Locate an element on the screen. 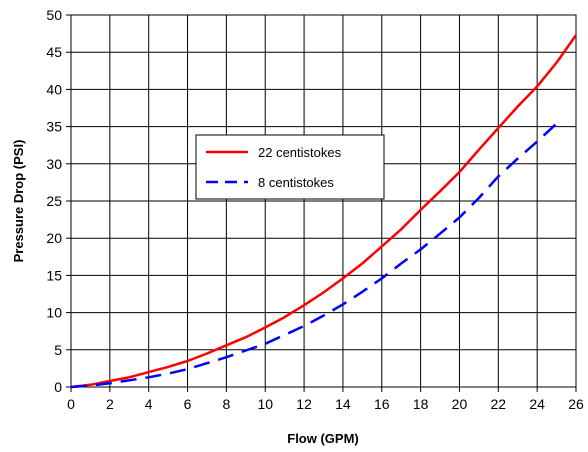  legend: 22 centistokes 8 centistokes is located at coordinates (290, 167).